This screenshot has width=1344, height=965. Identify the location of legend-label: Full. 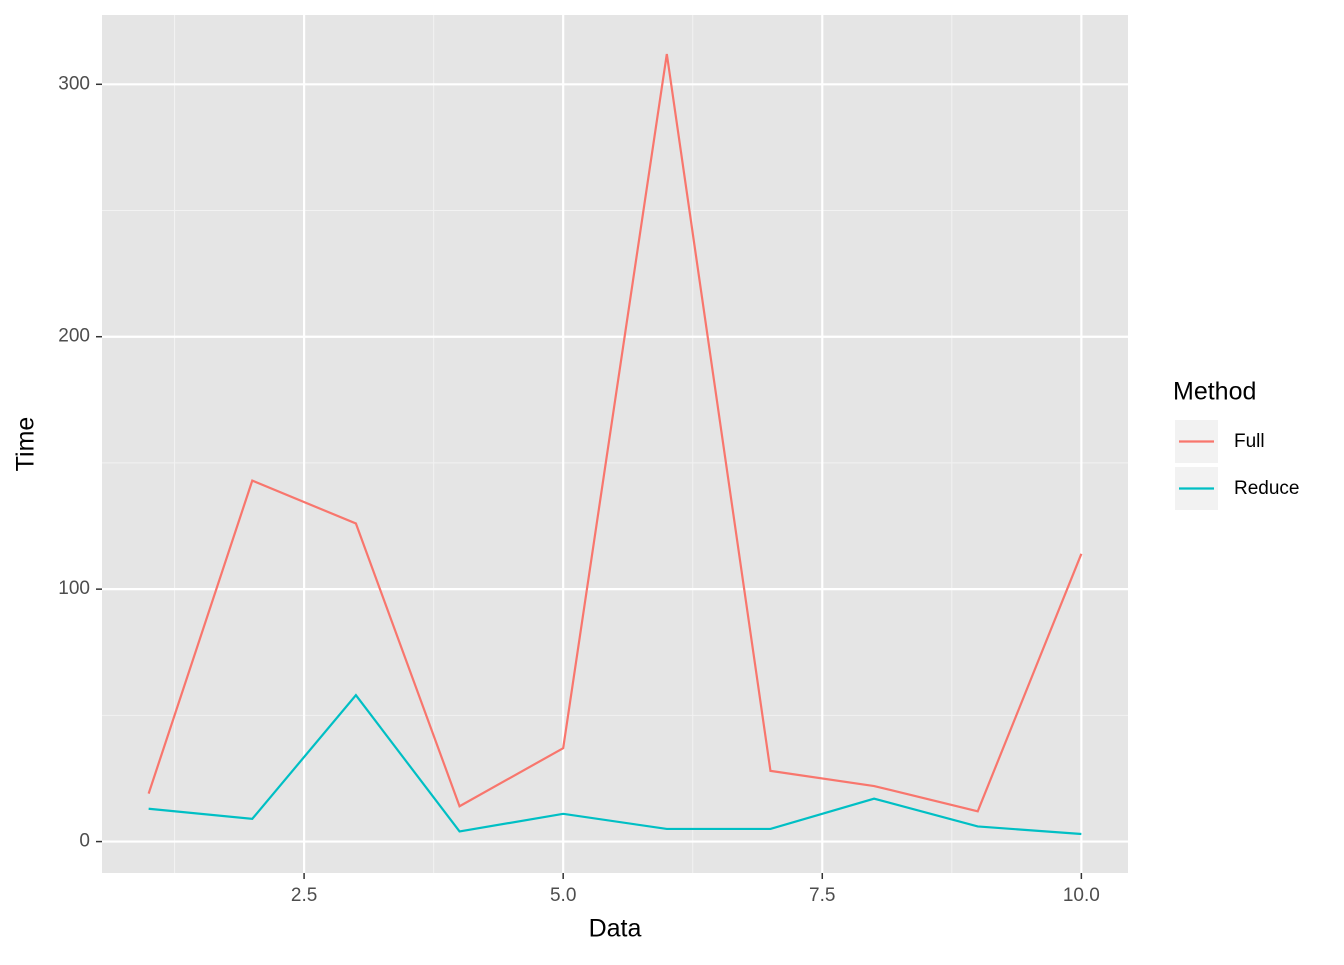
(1249, 441).